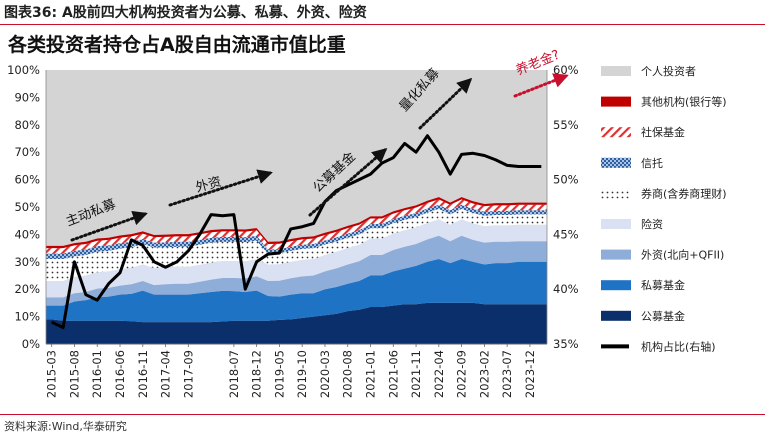  What do you see at coordinates (27, 152) in the screenshot?
I see `y-left-tick-label: 70%` at bounding box center [27, 152].